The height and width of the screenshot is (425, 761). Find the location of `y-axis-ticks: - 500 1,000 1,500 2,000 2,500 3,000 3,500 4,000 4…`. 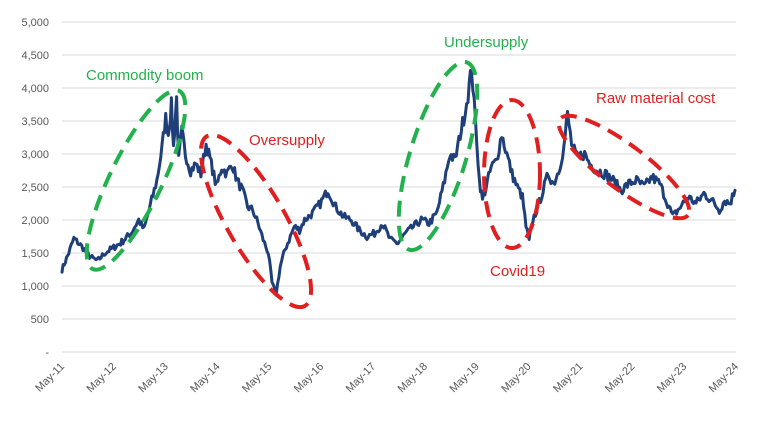

y-axis-ticks: - 500 1,000 1,500 2,000 2,500 3,000 3,500 4,000 4… is located at coordinates (35, 188).